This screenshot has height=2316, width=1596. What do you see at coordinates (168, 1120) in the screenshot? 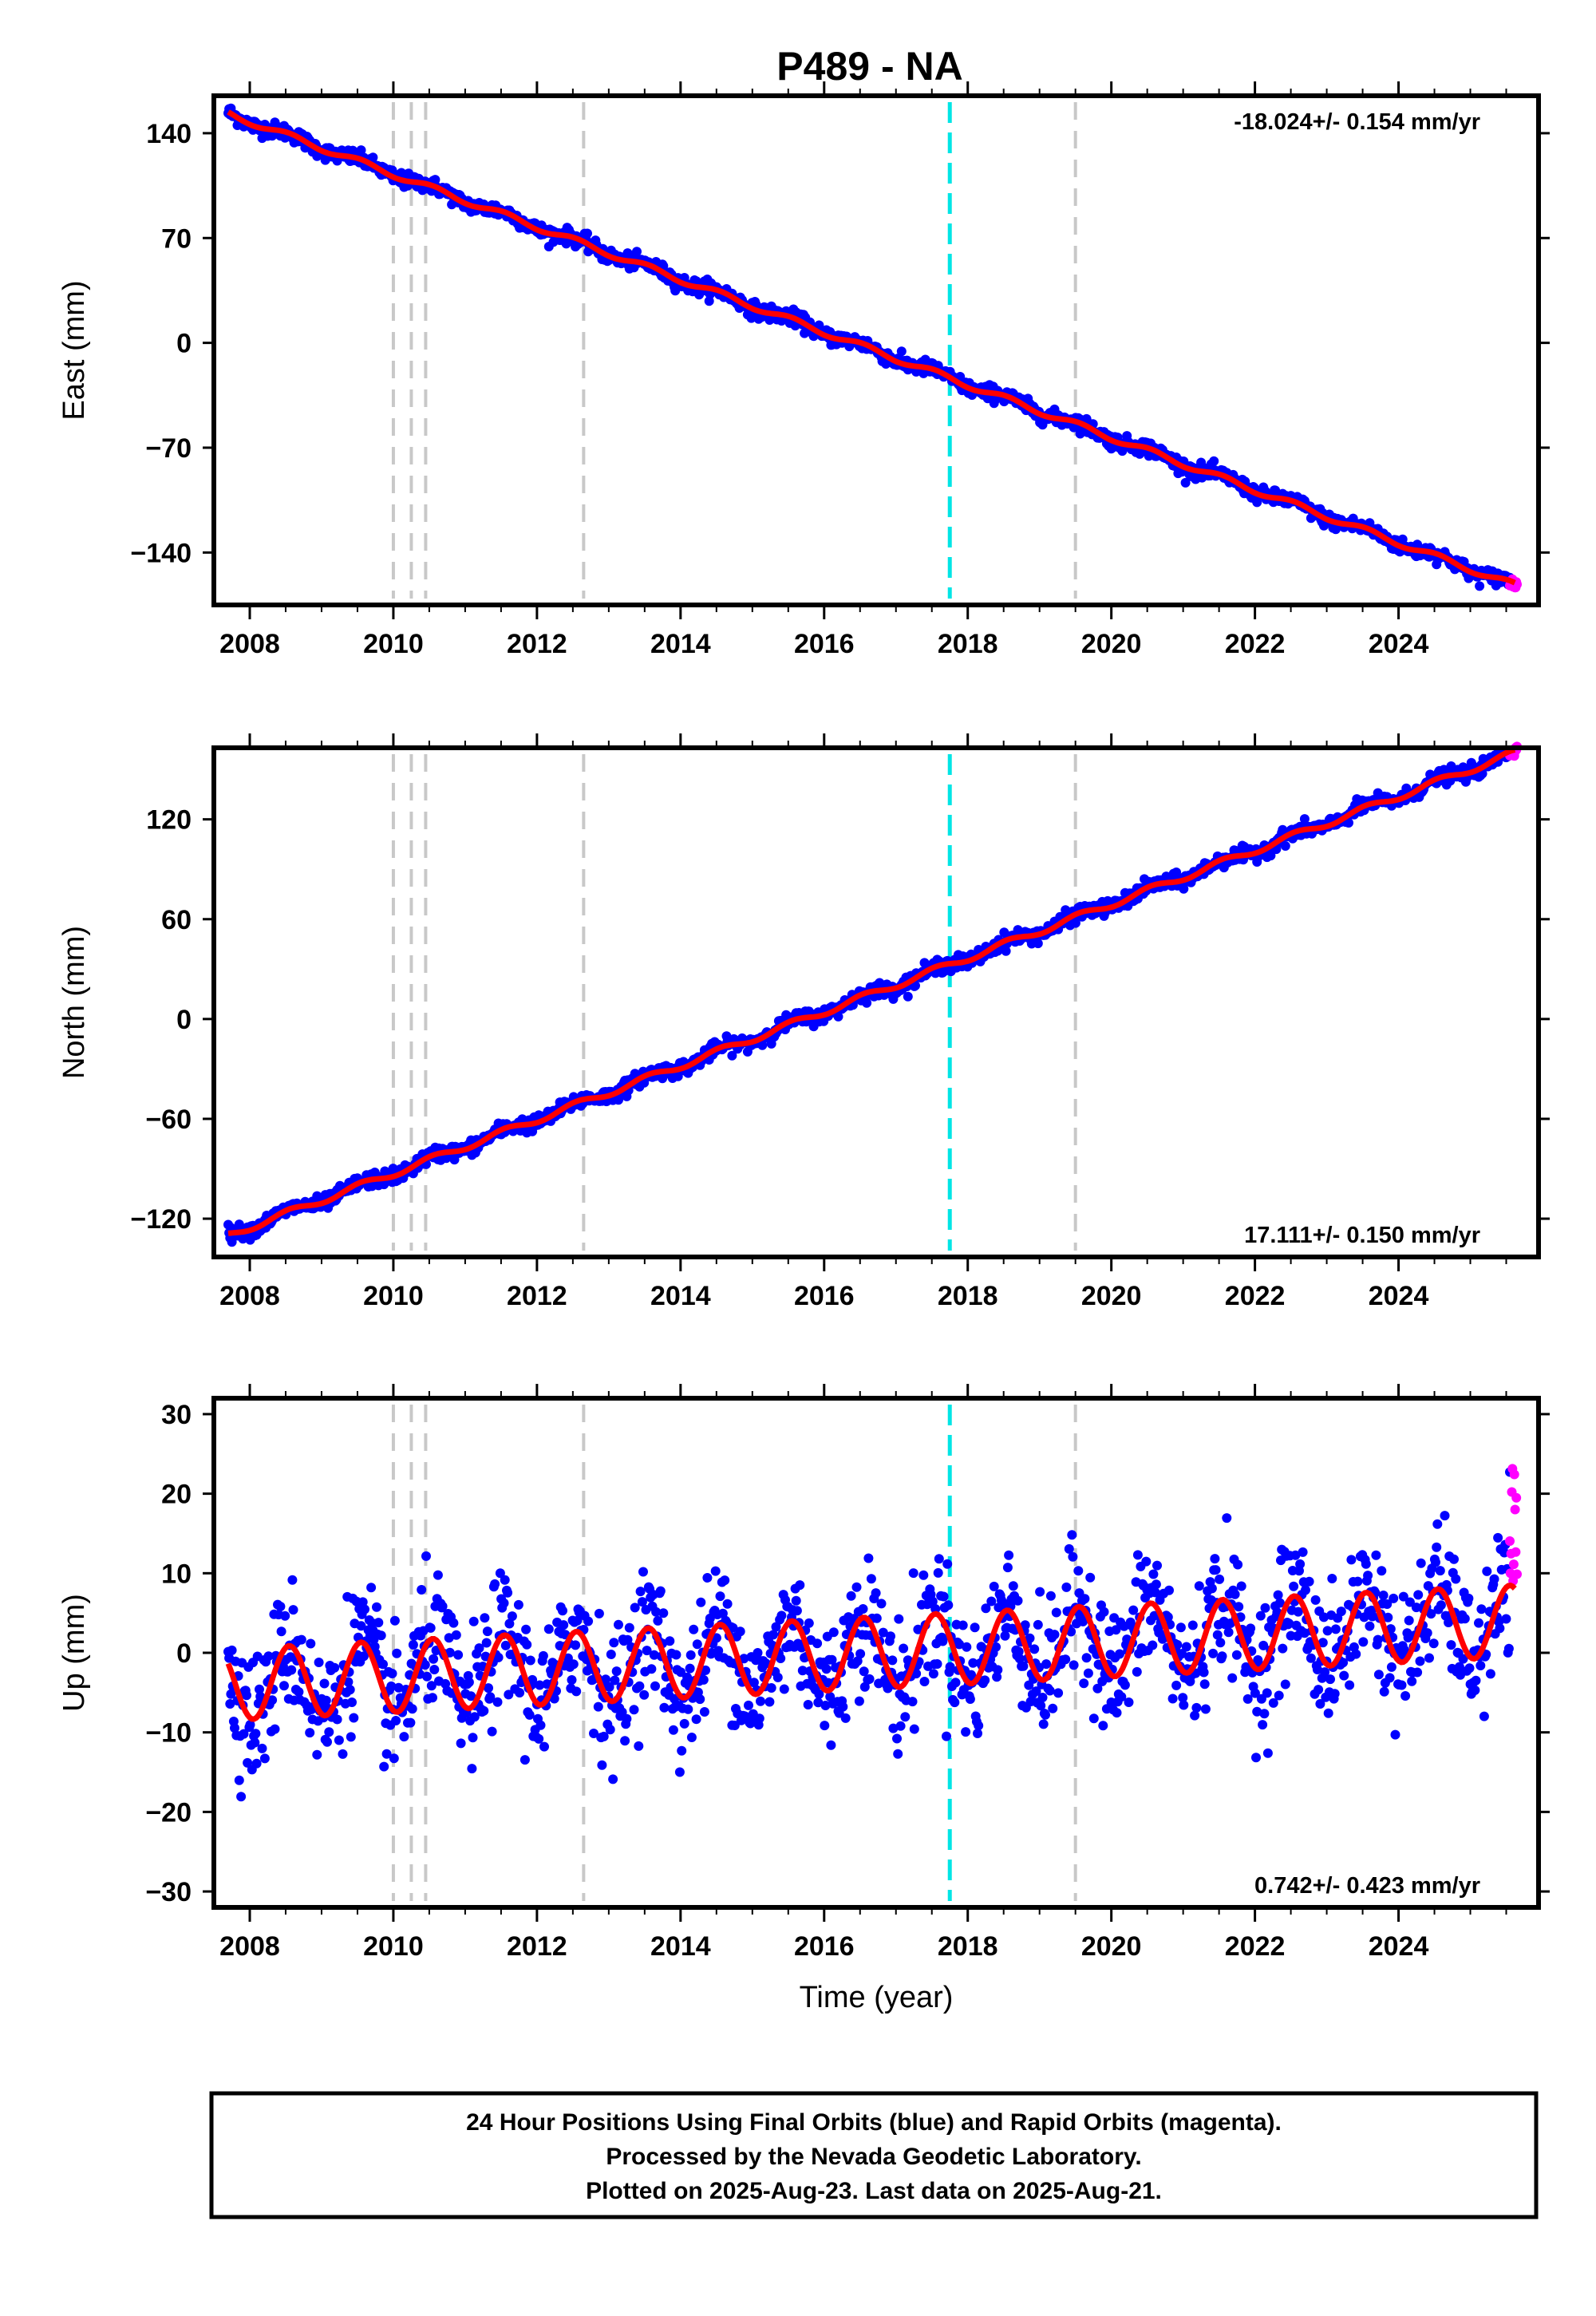
I see `y-tick-label: −60` at bounding box center [168, 1120].